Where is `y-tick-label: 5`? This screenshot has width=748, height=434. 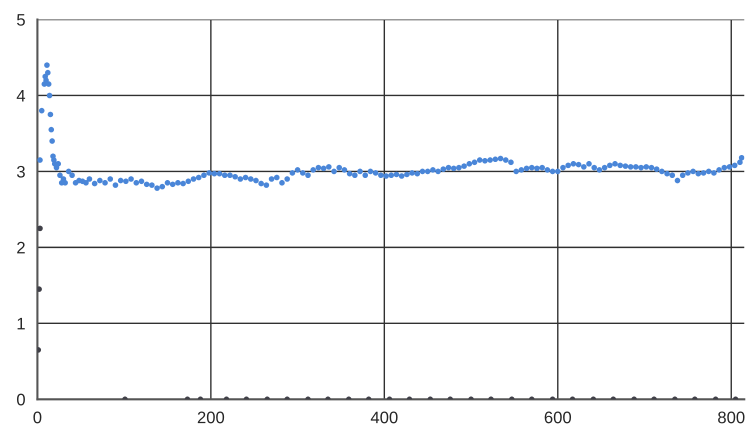 y-tick-label: 5 is located at coordinates (20, 20).